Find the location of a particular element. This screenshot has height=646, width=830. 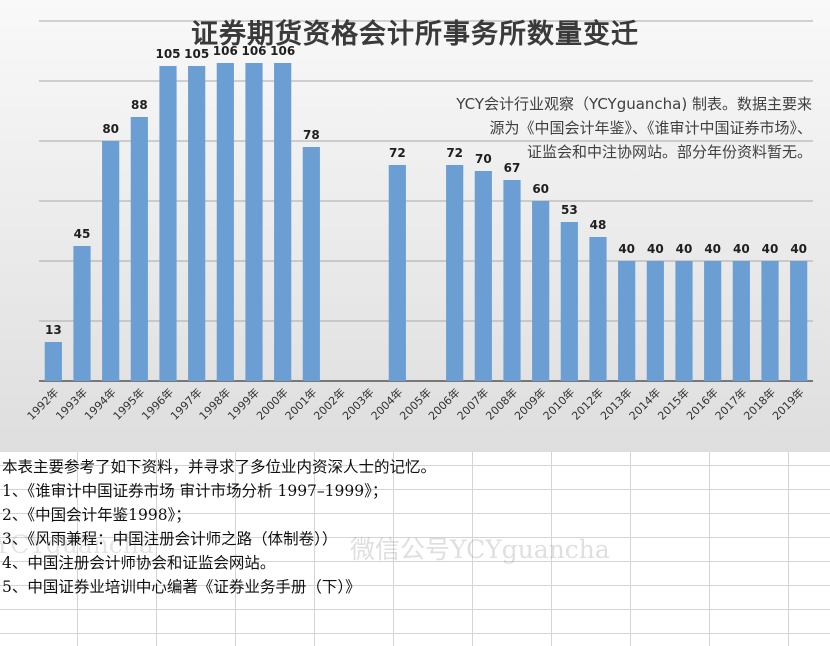

data-label: 88 is located at coordinates (139, 105).